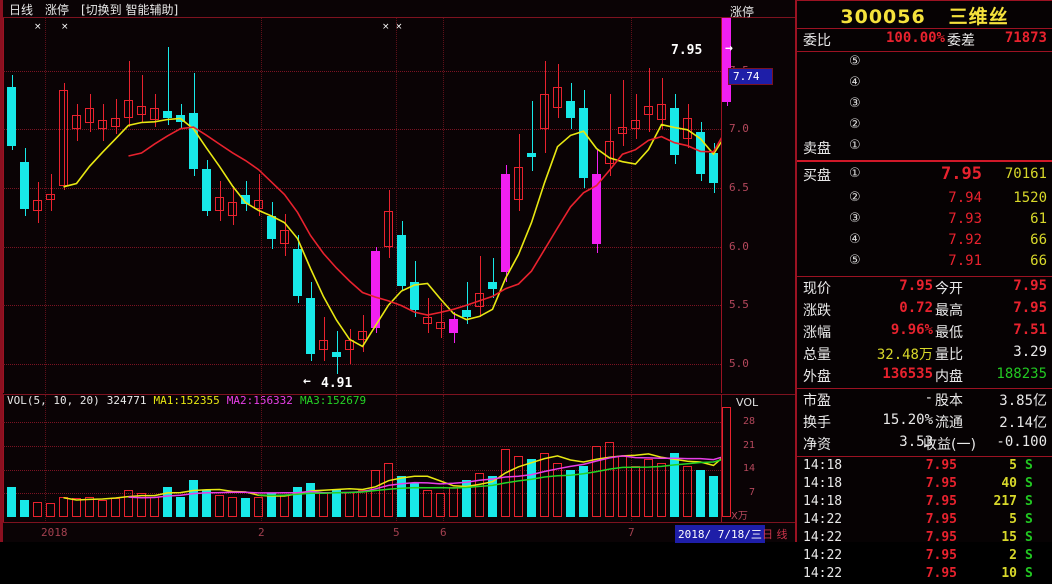 The height and width of the screenshot is (584, 1052). Describe the element at coordinates (949, 377) in the screenshot. I see `stat-mid-4: 内盘` at that location.